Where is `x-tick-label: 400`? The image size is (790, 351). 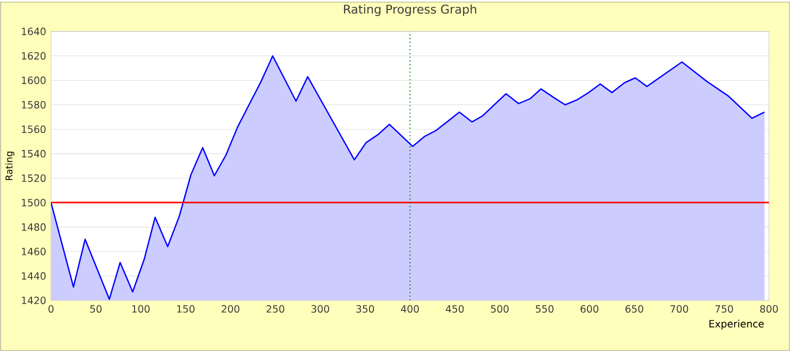 x-tick-label: 400 is located at coordinates (409, 308).